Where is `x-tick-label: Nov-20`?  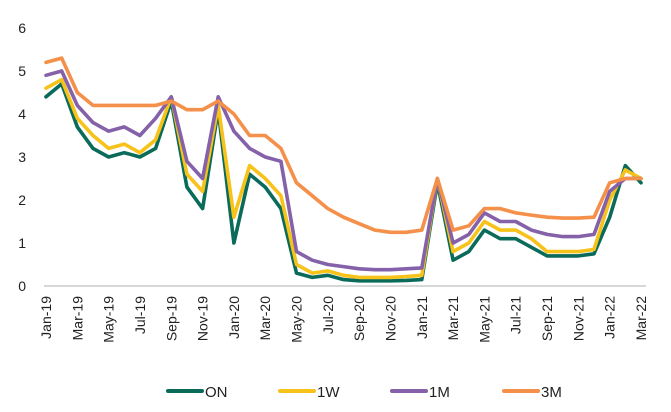 x-tick-label: Nov-20 is located at coordinates (390, 318).